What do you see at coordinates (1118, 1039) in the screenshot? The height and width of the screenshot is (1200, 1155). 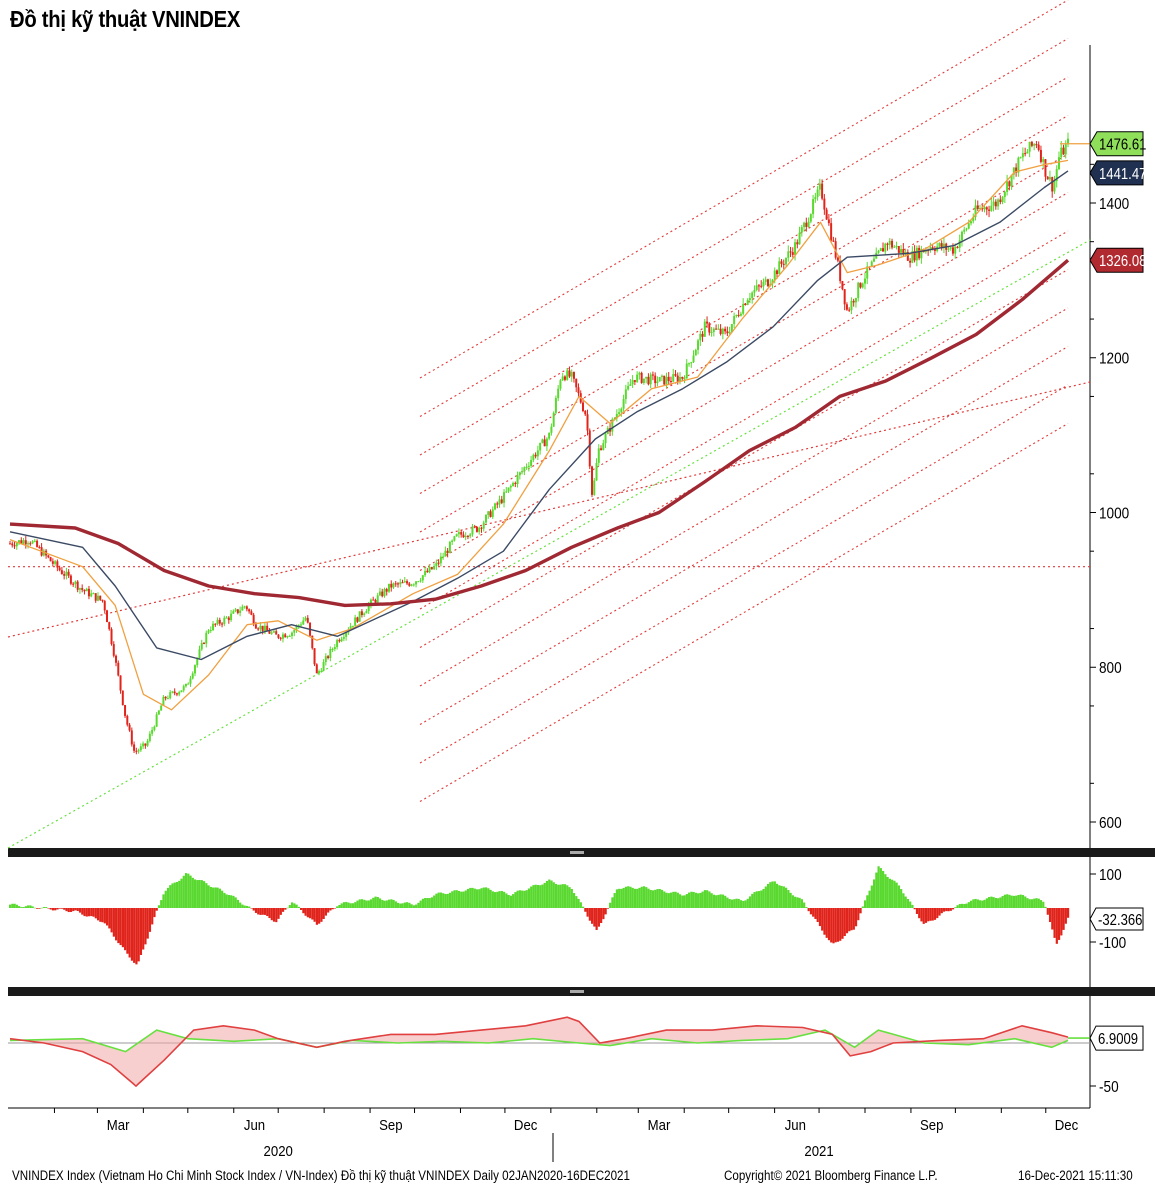 I see `oscillator-last-label: 6.9009` at bounding box center [1118, 1039].